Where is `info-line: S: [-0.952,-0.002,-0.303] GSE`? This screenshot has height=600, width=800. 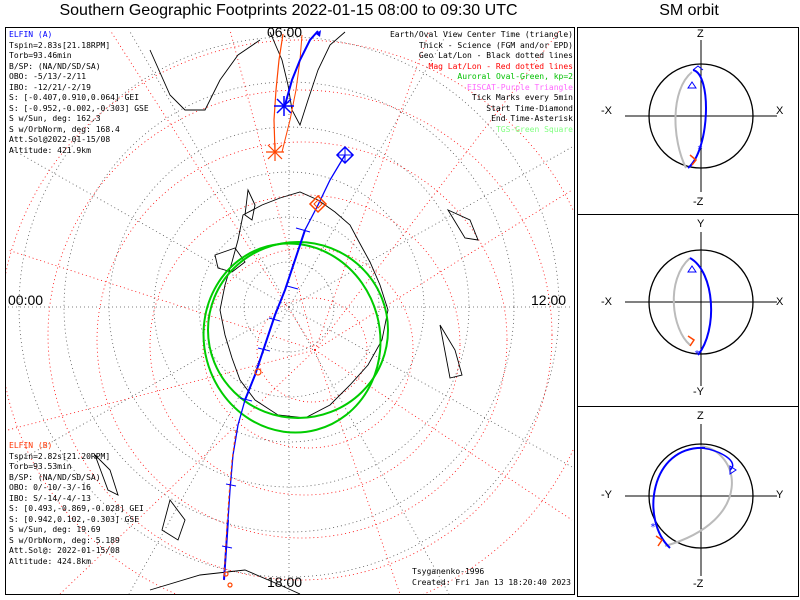
info-line: S: [-0.952,-0.002,-0.303] GSE is located at coordinates (79, 108).